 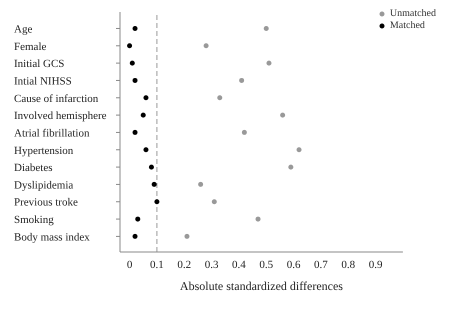 What do you see at coordinates (52, 133) in the screenshot?
I see `y-tick-label: Atrial fibrillation` at bounding box center [52, 133].